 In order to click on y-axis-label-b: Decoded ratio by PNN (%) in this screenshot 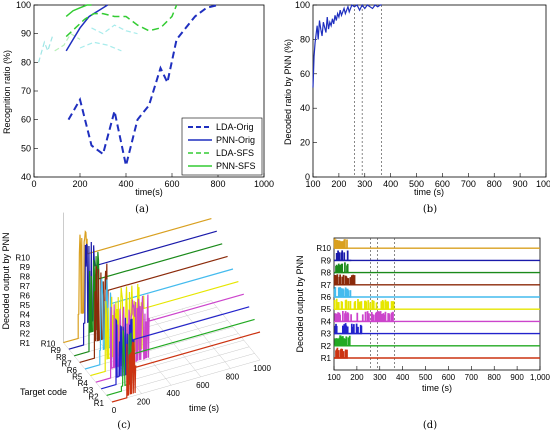, I will do `click(288, 92)`.